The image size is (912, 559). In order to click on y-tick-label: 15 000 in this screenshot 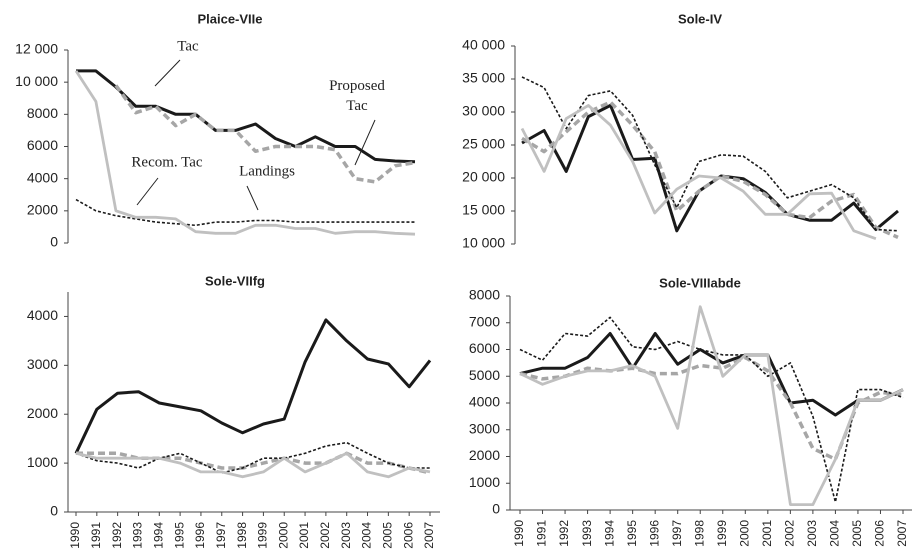, I will do `click(483, 210)`.